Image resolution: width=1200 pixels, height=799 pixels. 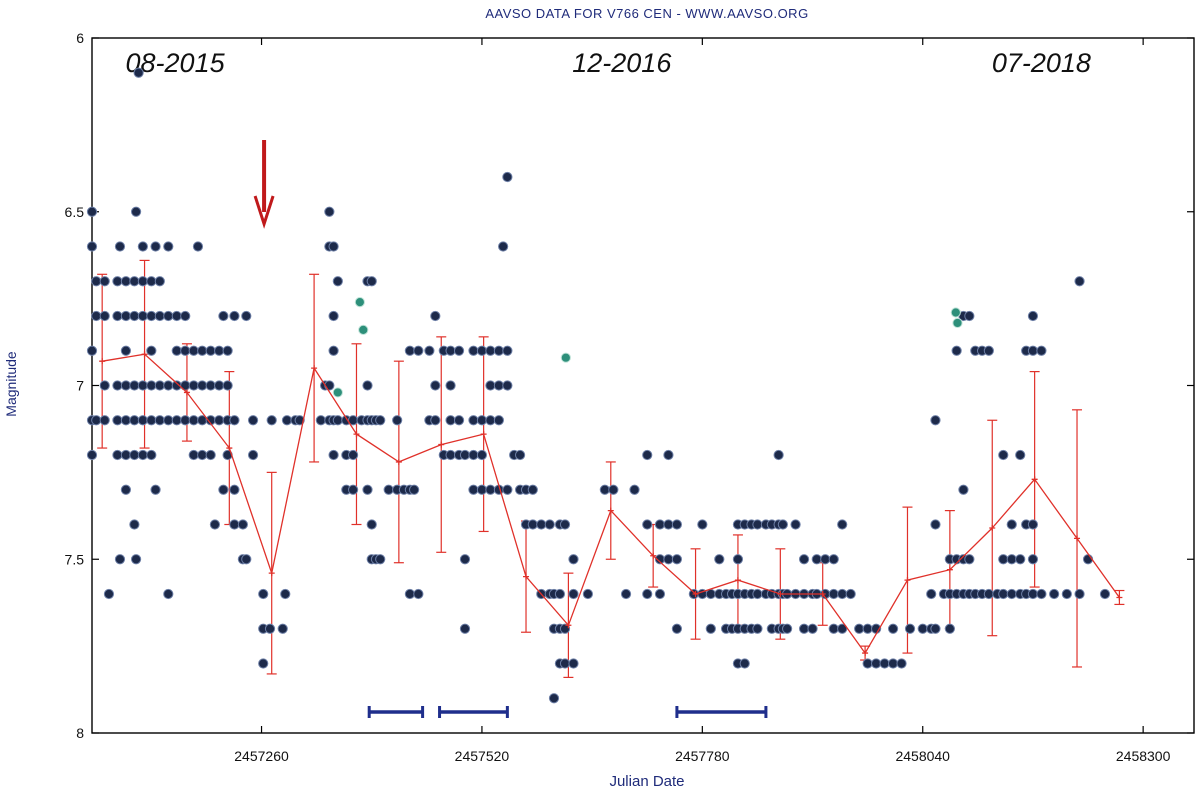 What do you see at coordinates (702, 756) in the screenshot?
I see `x-tick-label: 2457780` at bounding box center [702, 756].